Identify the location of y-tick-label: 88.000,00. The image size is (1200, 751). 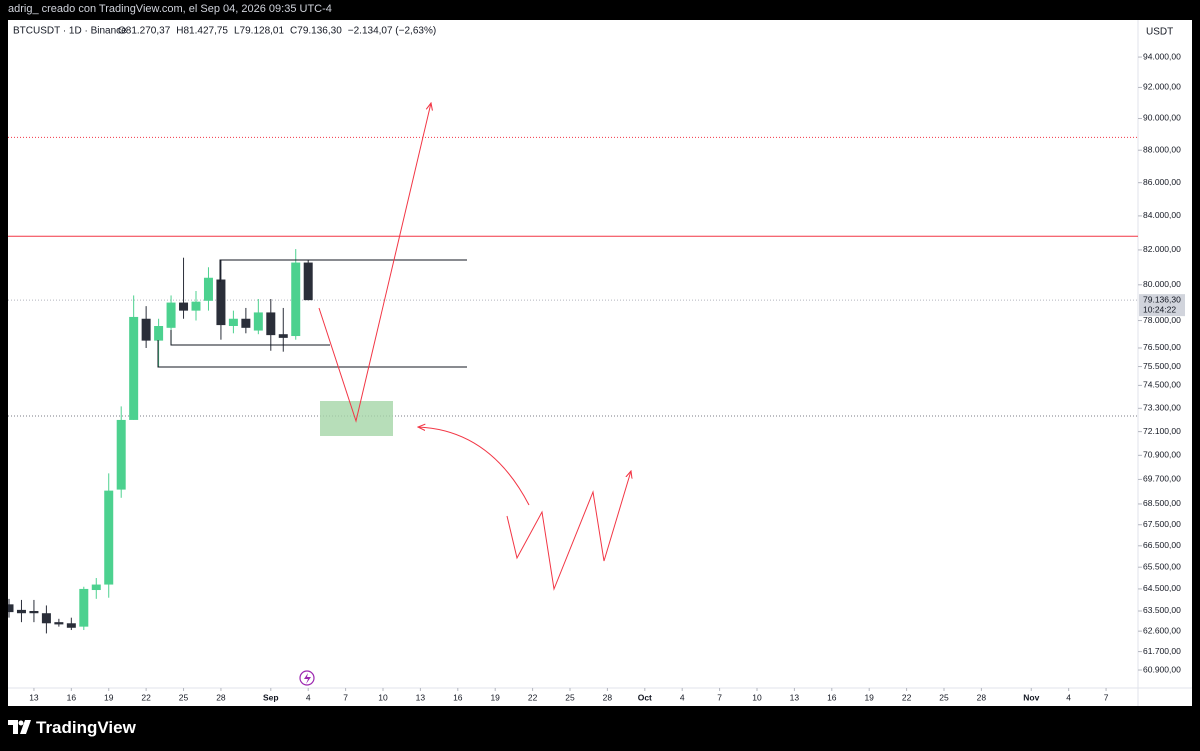
(1162, 149).